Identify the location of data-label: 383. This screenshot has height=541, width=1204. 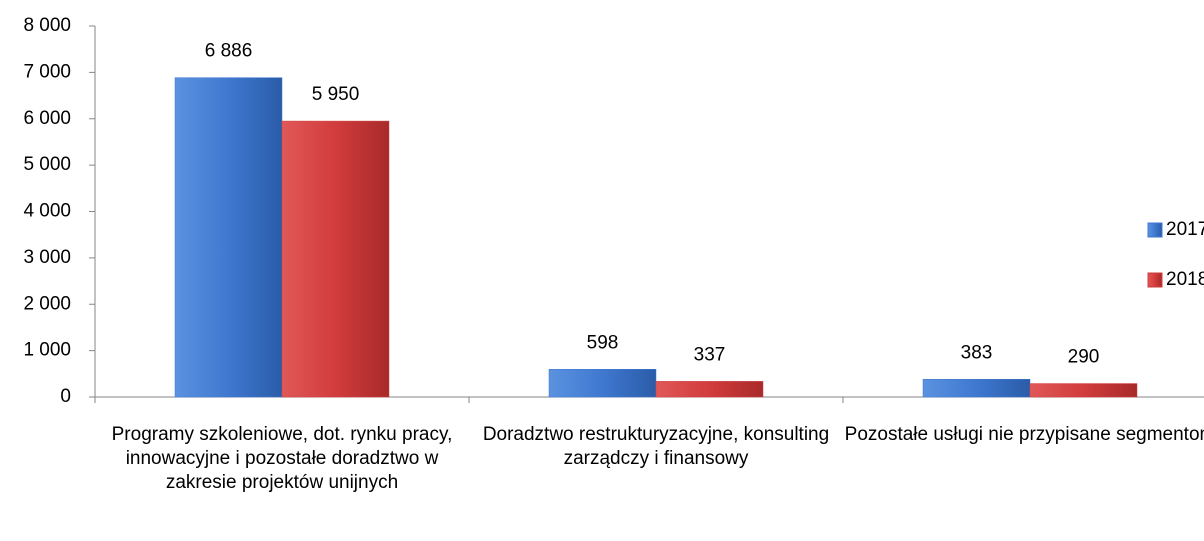
(977, 352).